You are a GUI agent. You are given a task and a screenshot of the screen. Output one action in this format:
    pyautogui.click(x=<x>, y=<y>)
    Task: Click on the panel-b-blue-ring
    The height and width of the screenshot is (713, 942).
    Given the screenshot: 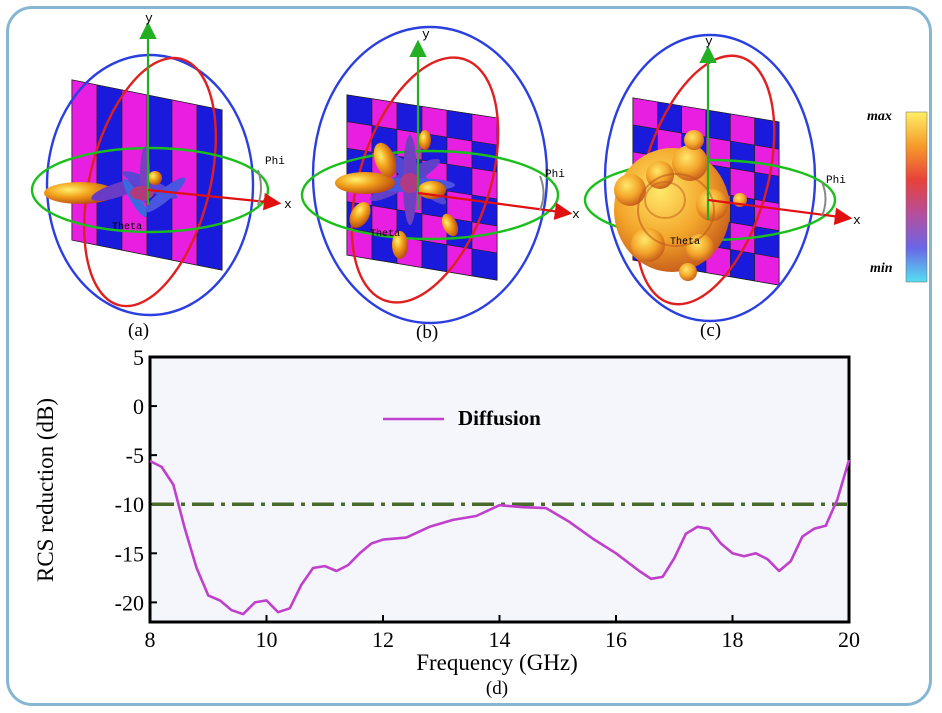 What is the action you would take?
    pyautogui.click(x=430, y=175)
    